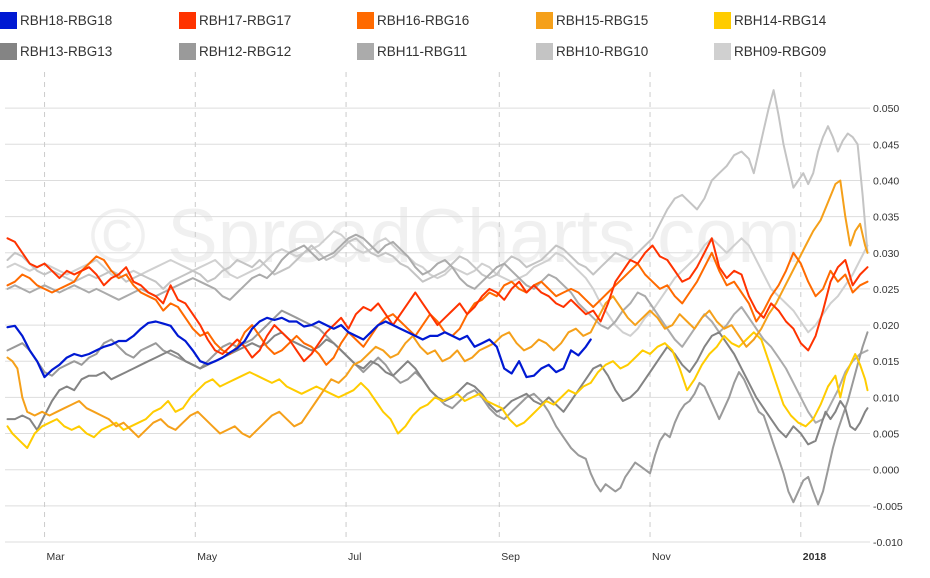 The height and width of the screenshot is (578, 930). What do you see at coordinates (886, 435) in the screenshot?
I see `y-tick-label: 0.005` at bounding box center [886, 435].